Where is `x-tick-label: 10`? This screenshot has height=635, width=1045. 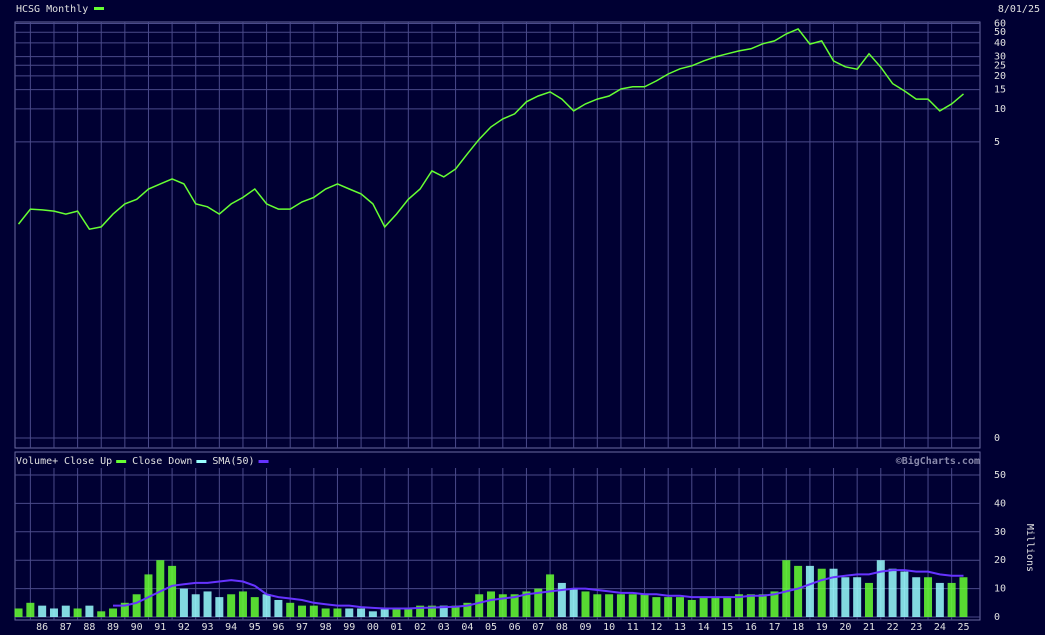 x-tick-label: 10 is located at coordinates (609, 627).